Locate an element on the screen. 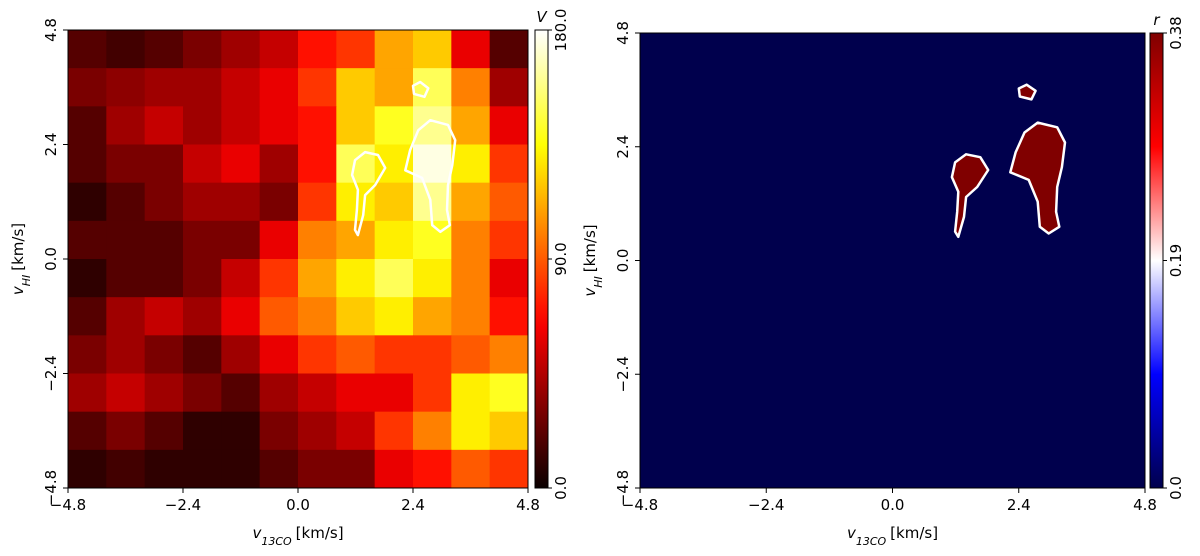 This screenshot has height=556, width=1200. x-tick-label: 2.4 is located at coordinates (1019, 505).